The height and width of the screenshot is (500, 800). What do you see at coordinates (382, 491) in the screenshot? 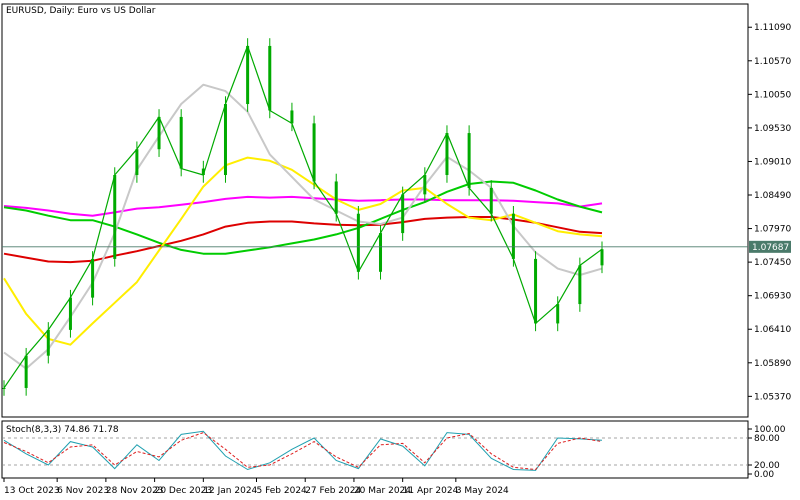
I see `time-tick-label: 20 Mar 2024` at bounding box center [382, 491].